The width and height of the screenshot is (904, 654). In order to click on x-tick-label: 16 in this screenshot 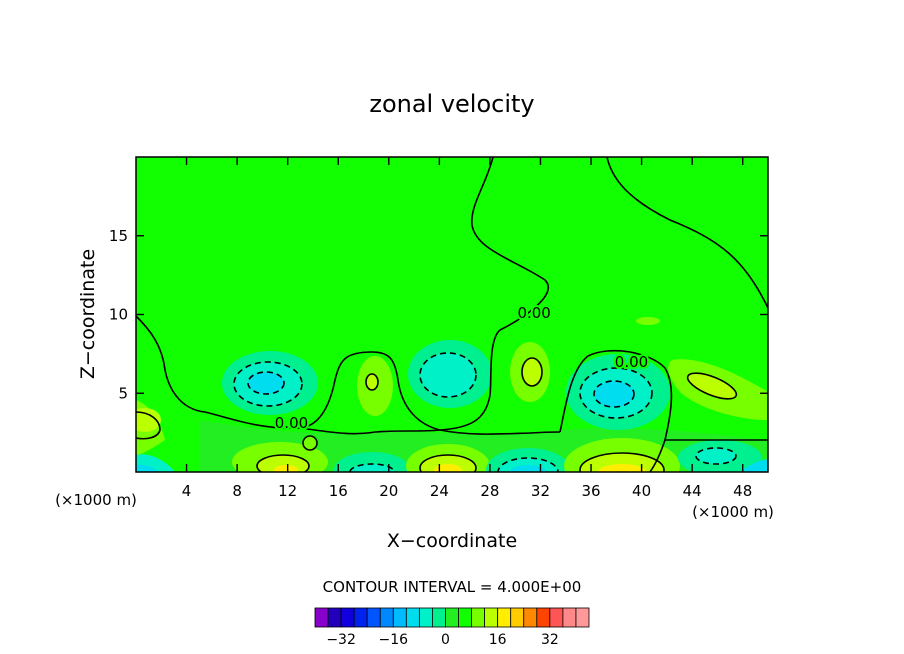, I will do `click(338, 491)`.